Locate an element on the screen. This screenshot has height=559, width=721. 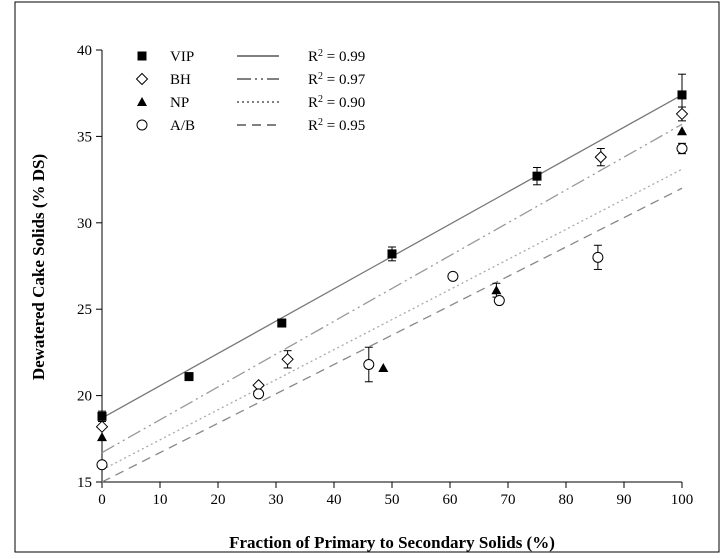
x-tick-label: 70 is located at coordinates (508, 500).